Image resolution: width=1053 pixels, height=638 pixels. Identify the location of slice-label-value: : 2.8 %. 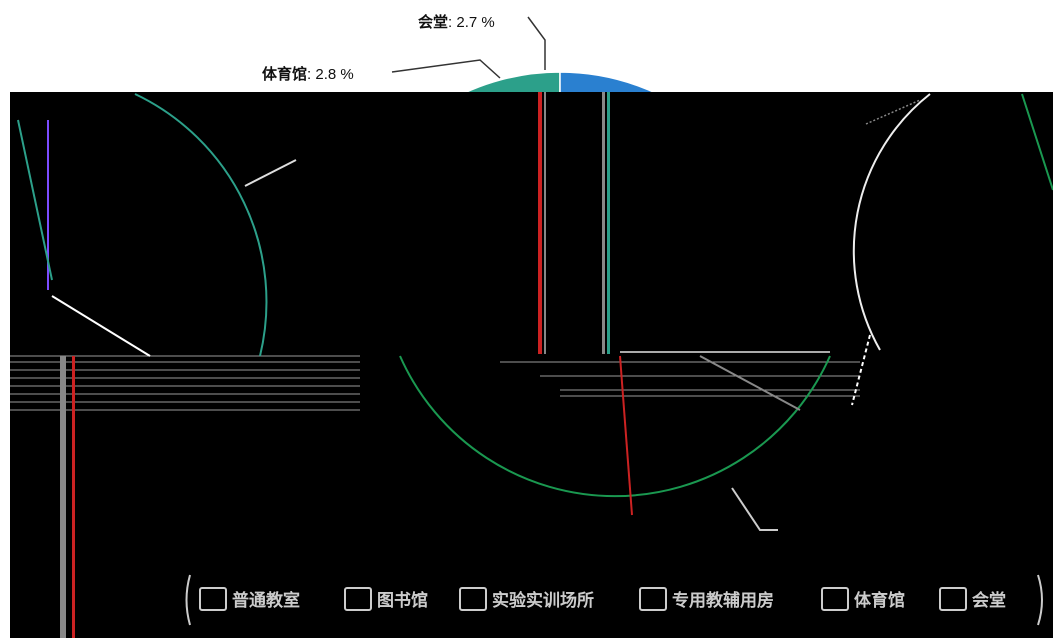
(330, 74).